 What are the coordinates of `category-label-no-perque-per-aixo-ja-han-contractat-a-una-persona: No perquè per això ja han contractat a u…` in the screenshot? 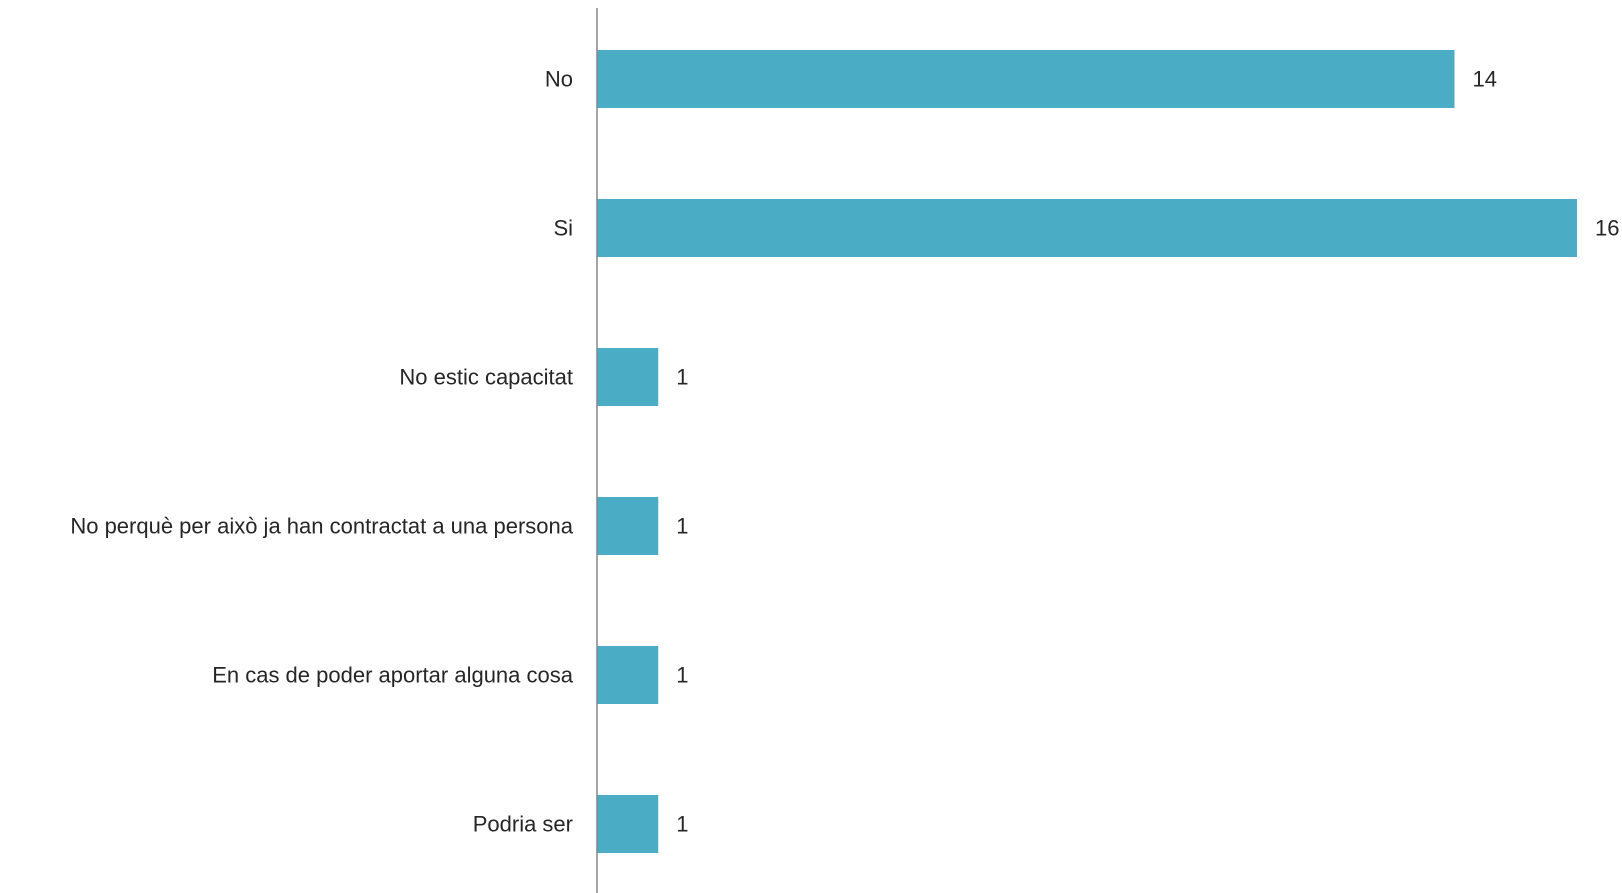 It's located at (321, 526).